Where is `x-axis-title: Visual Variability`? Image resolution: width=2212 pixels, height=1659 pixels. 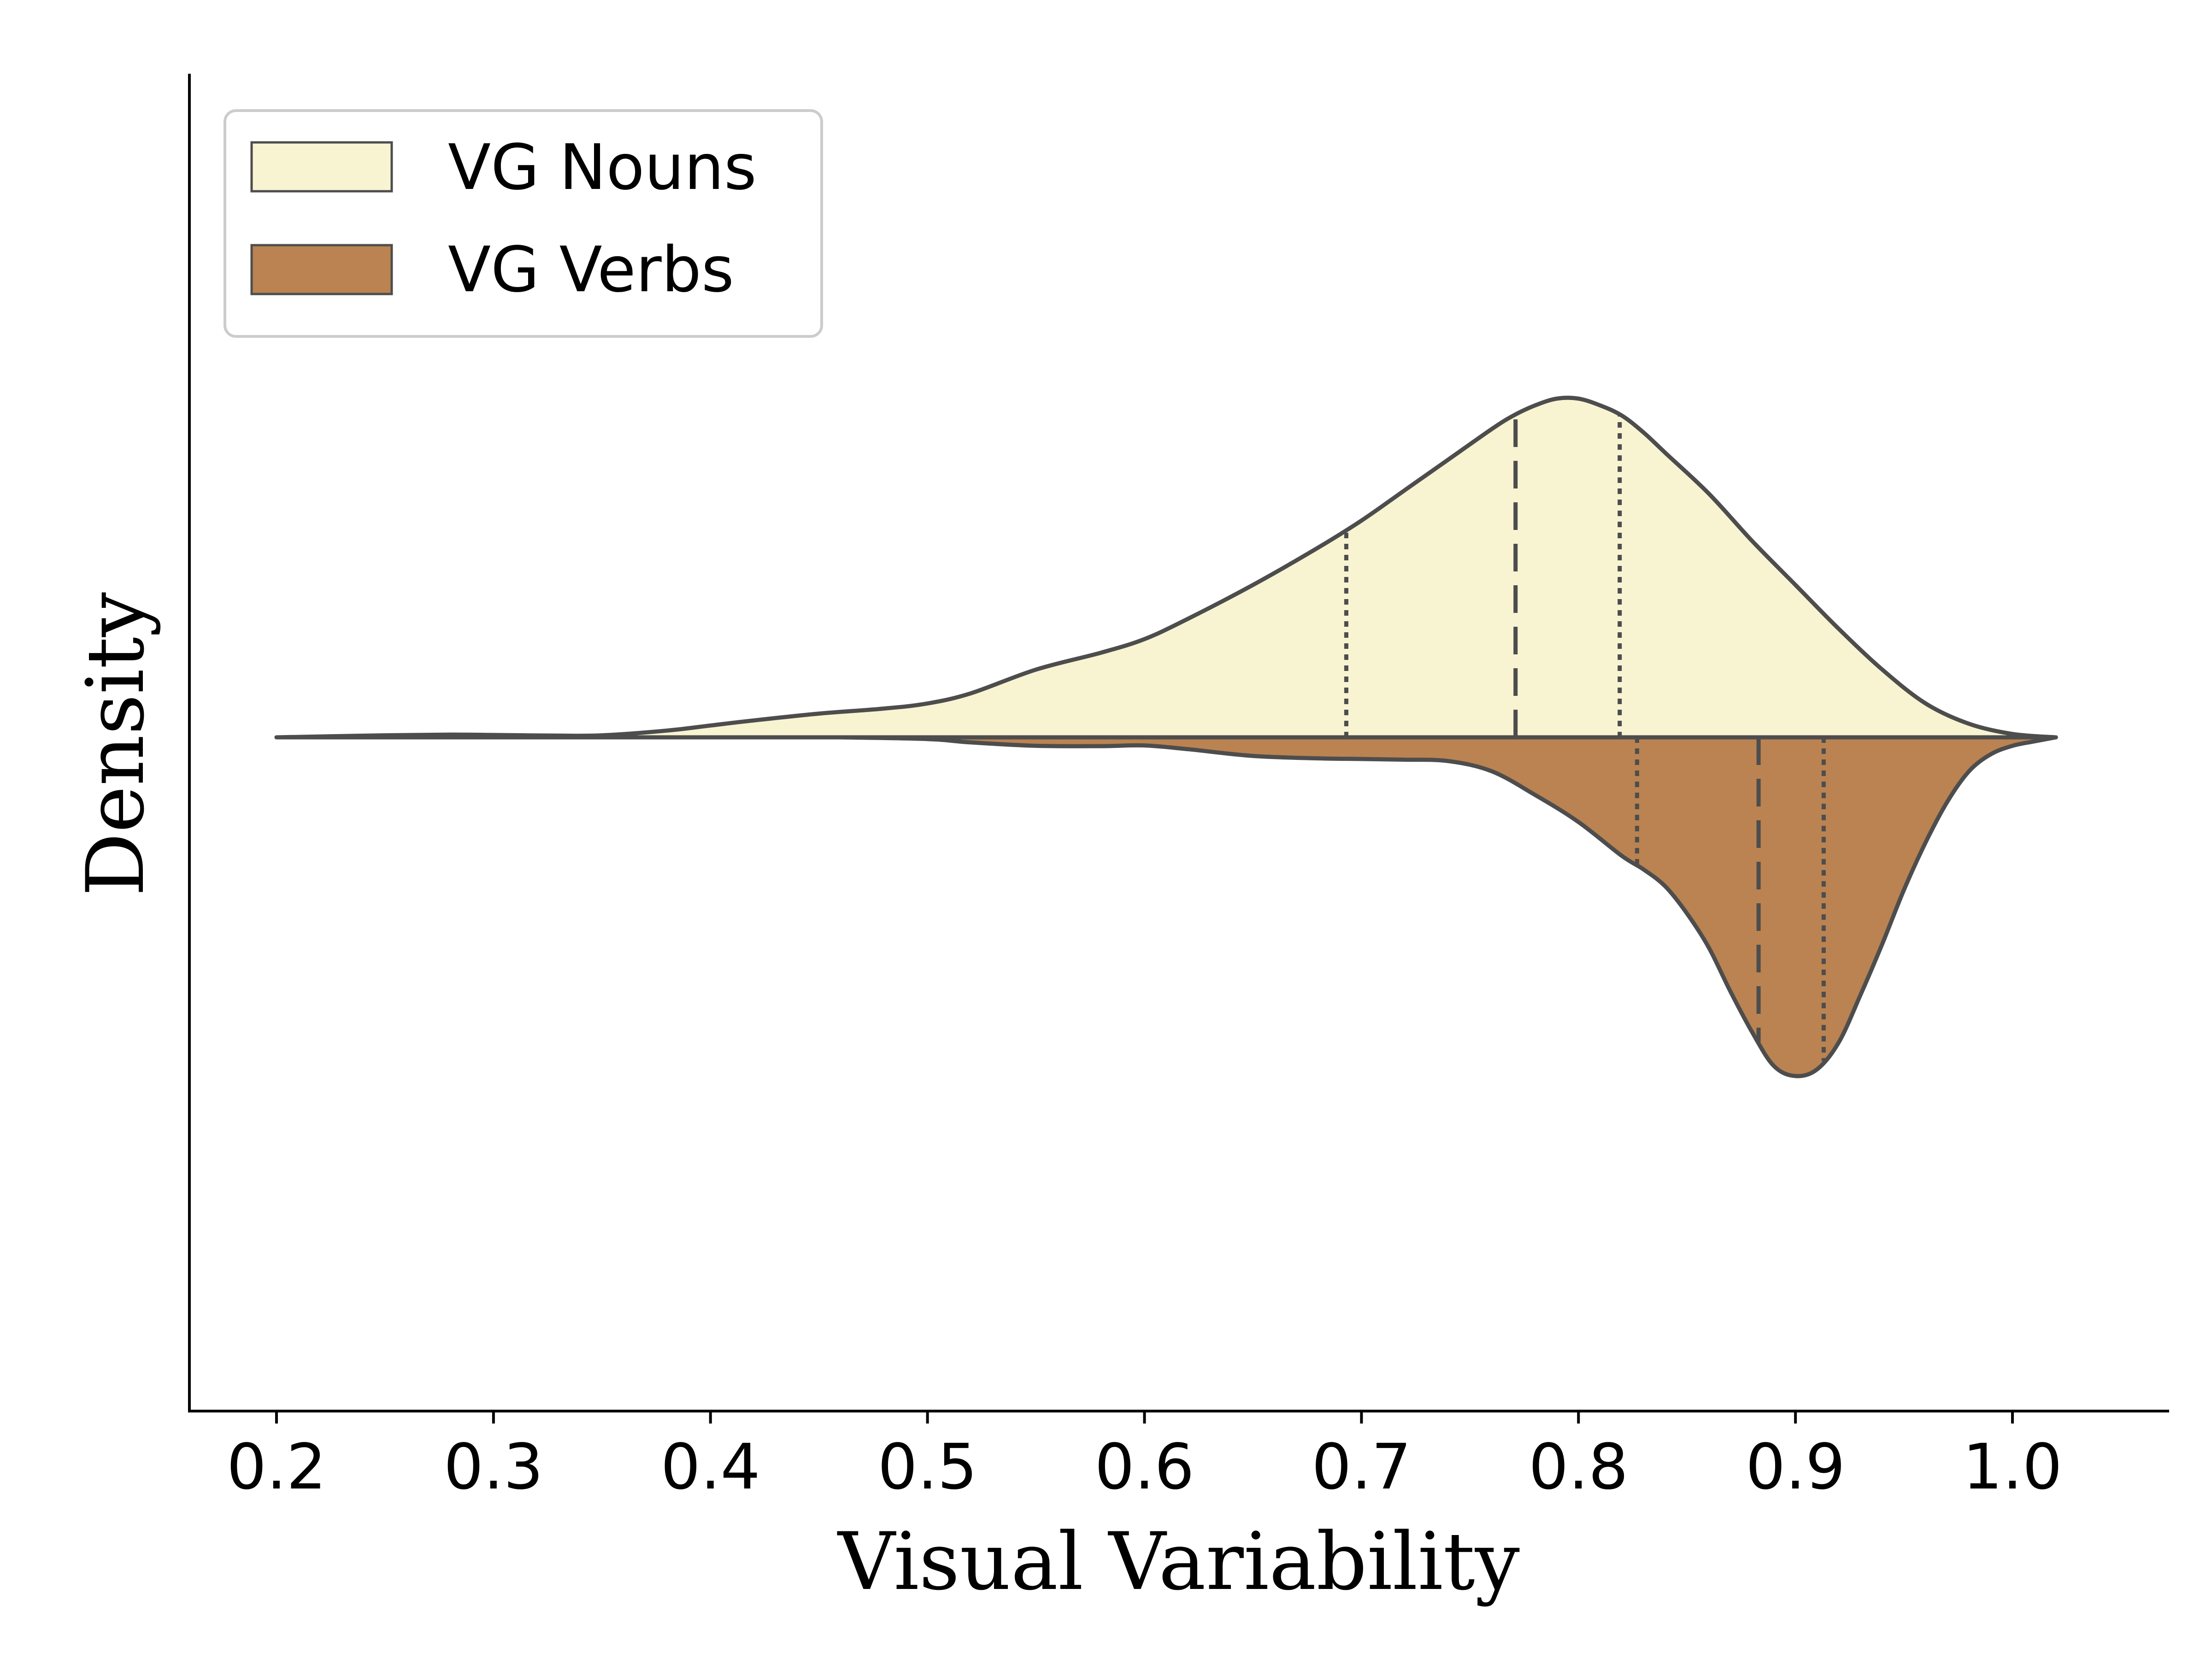
x-axis-title: Visual Variability is located at coordinates (1178, 1561).